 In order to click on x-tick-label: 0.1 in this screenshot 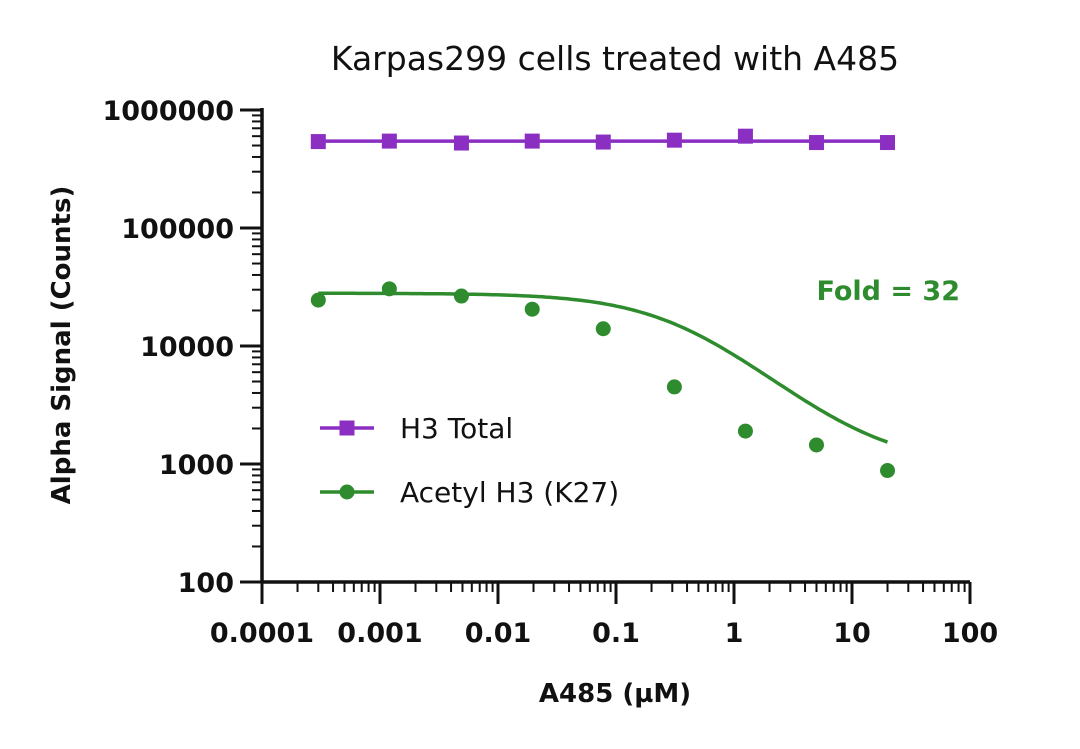, I will do `click(616, 633)`.